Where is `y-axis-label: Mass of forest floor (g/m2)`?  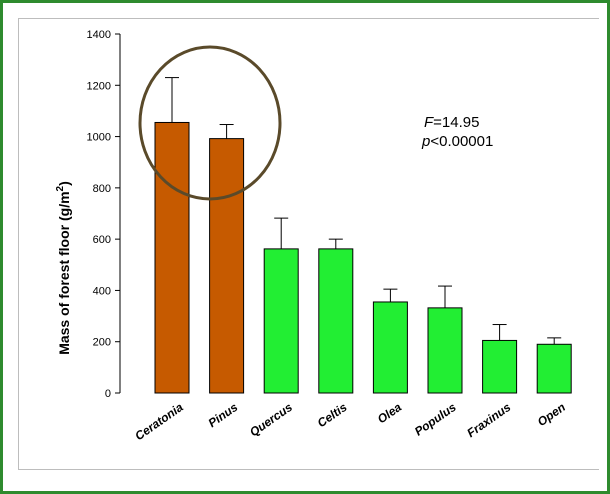
y-axis-label: Mass of forest floor (g/m2) is located at coordinates (63, 268).